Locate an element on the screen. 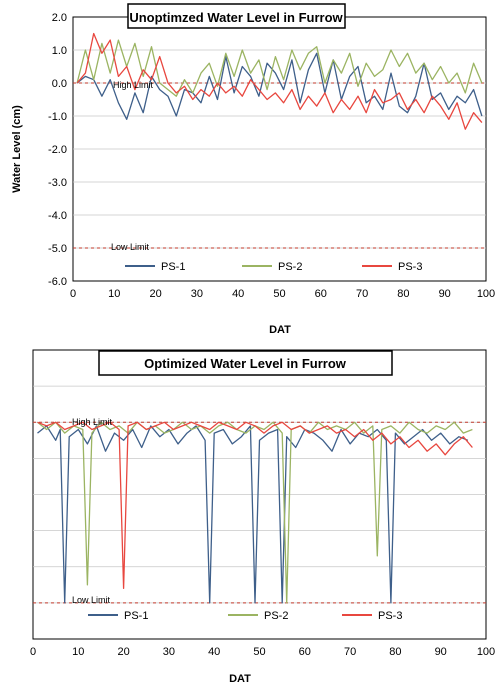 Image resolution: width=501 pixels, height=690 pixels. series-group is located at coordinates (279, 81).